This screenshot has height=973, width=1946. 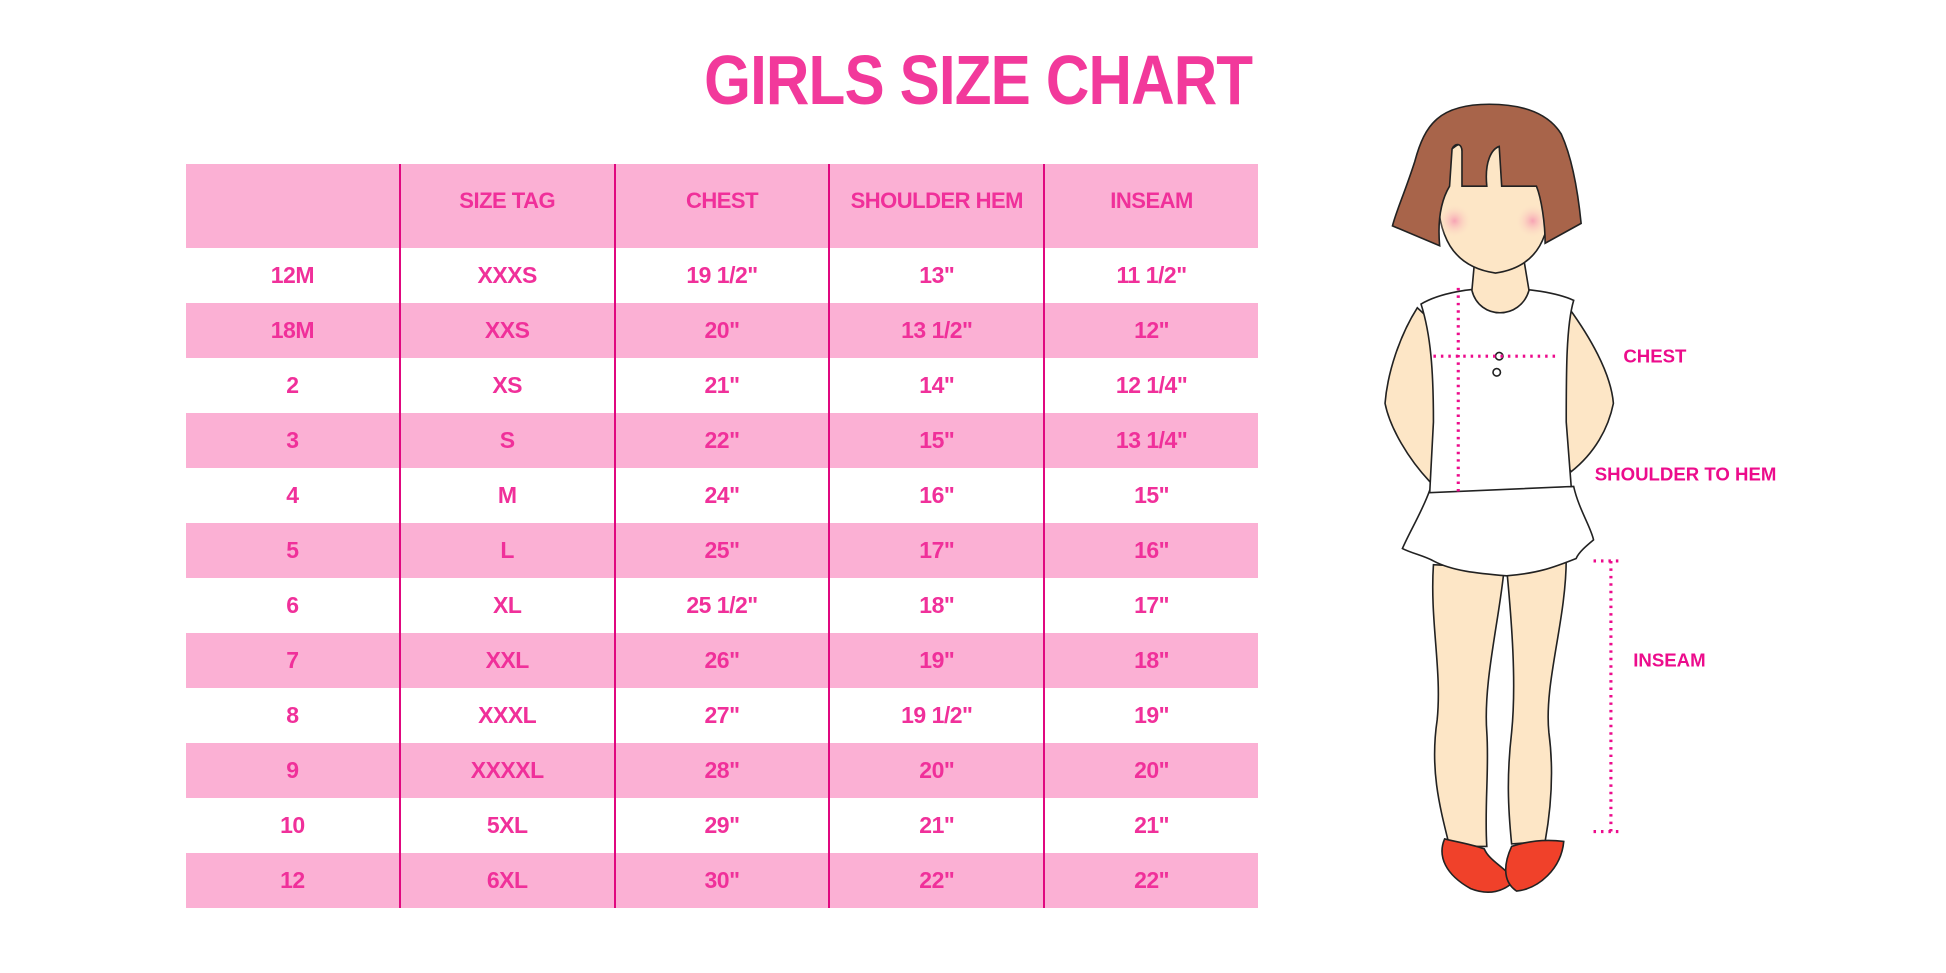 What do you see at coordinates (292, 275) in the screenshot?
I see `table-cell: 12M` at bounding box center [292, 275].